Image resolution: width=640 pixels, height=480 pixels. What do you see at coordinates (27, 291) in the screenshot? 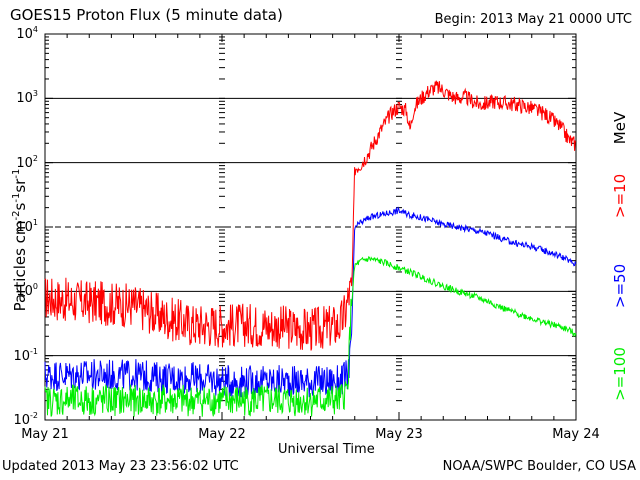
I see `y-tick-label: 10⁰` at bounding box center [27, 291].